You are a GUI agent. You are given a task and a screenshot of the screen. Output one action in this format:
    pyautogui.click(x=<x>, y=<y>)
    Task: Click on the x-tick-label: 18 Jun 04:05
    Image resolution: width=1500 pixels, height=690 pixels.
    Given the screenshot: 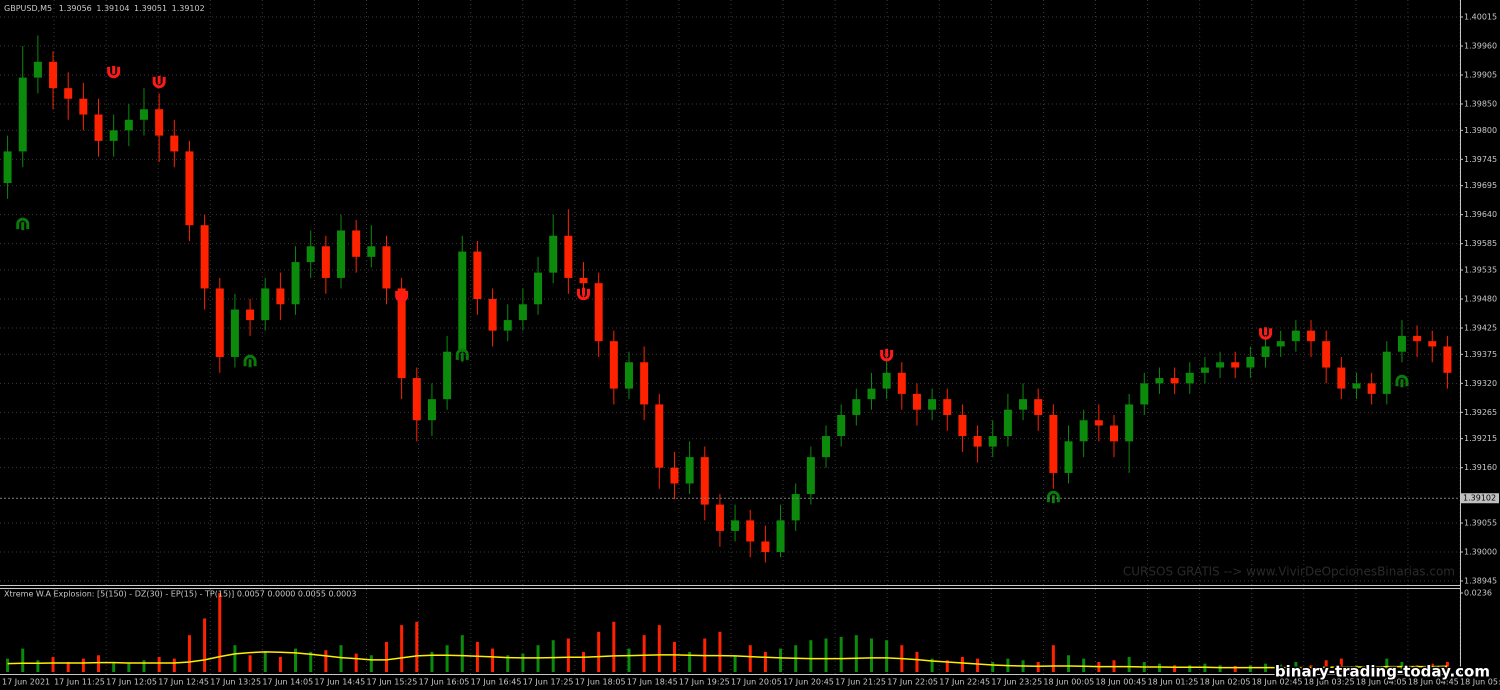 What is the action you would take?
    pyautogui.click(x=1381, y=682)
    